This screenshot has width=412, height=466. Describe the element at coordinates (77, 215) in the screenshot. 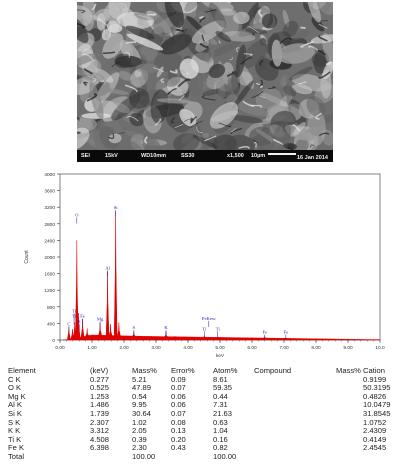

I see `peak-label: O` at that location.